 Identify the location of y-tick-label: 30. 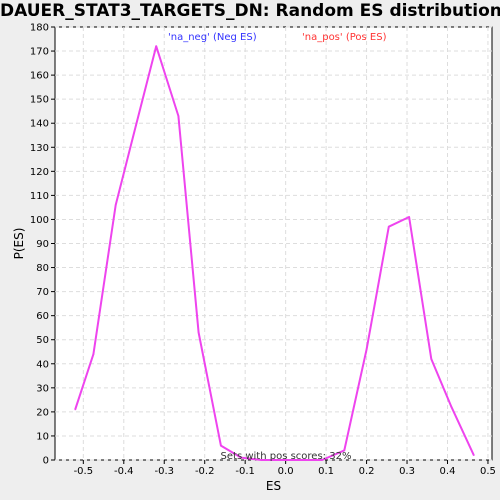
(42, 388).